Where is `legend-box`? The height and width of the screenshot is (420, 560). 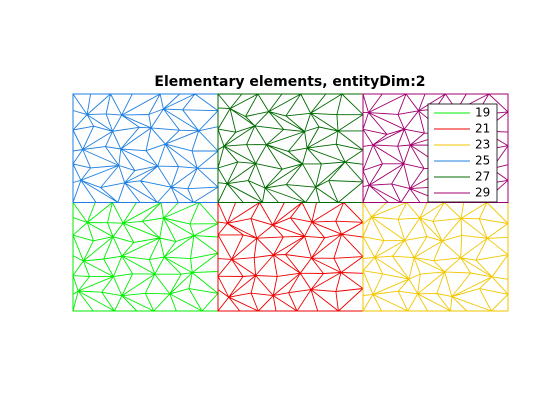 legend-box is located at coordinates (462, 153).